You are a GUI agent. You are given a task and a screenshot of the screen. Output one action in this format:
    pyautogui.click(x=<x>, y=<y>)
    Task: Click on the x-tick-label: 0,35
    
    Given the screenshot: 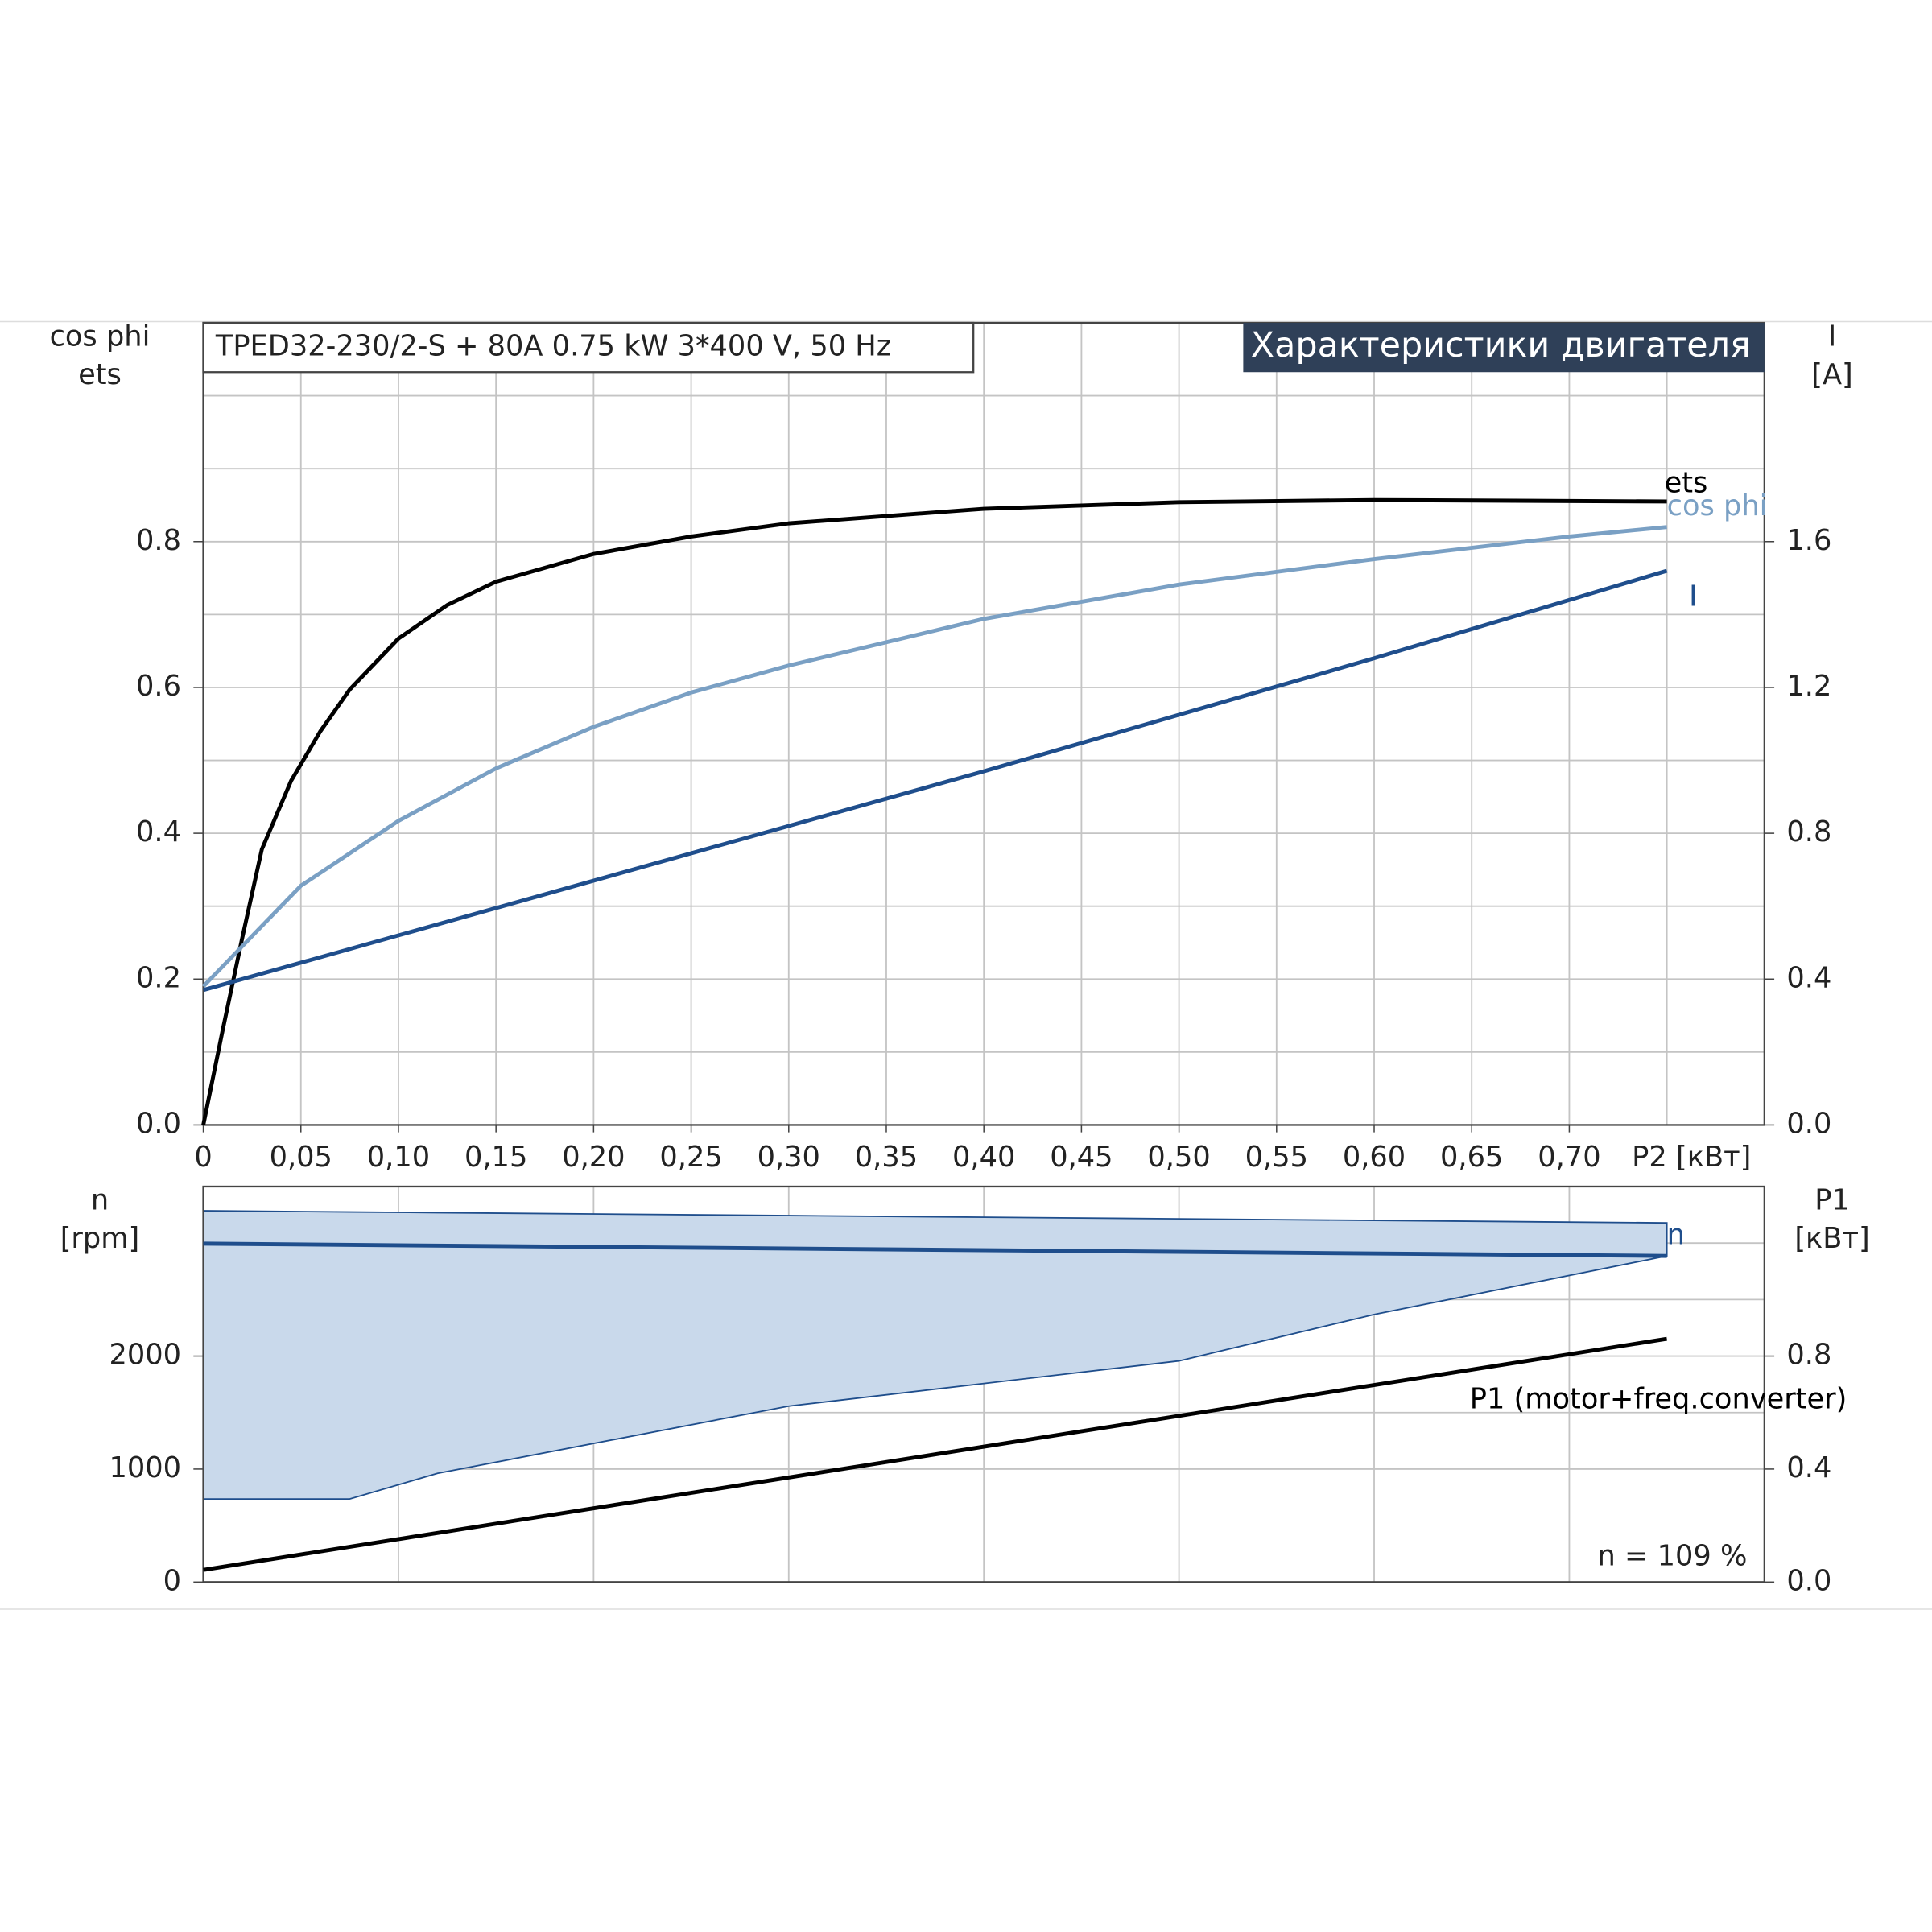 What is the action you would take?
    pyautogui.click(x=886, y=1157)
    